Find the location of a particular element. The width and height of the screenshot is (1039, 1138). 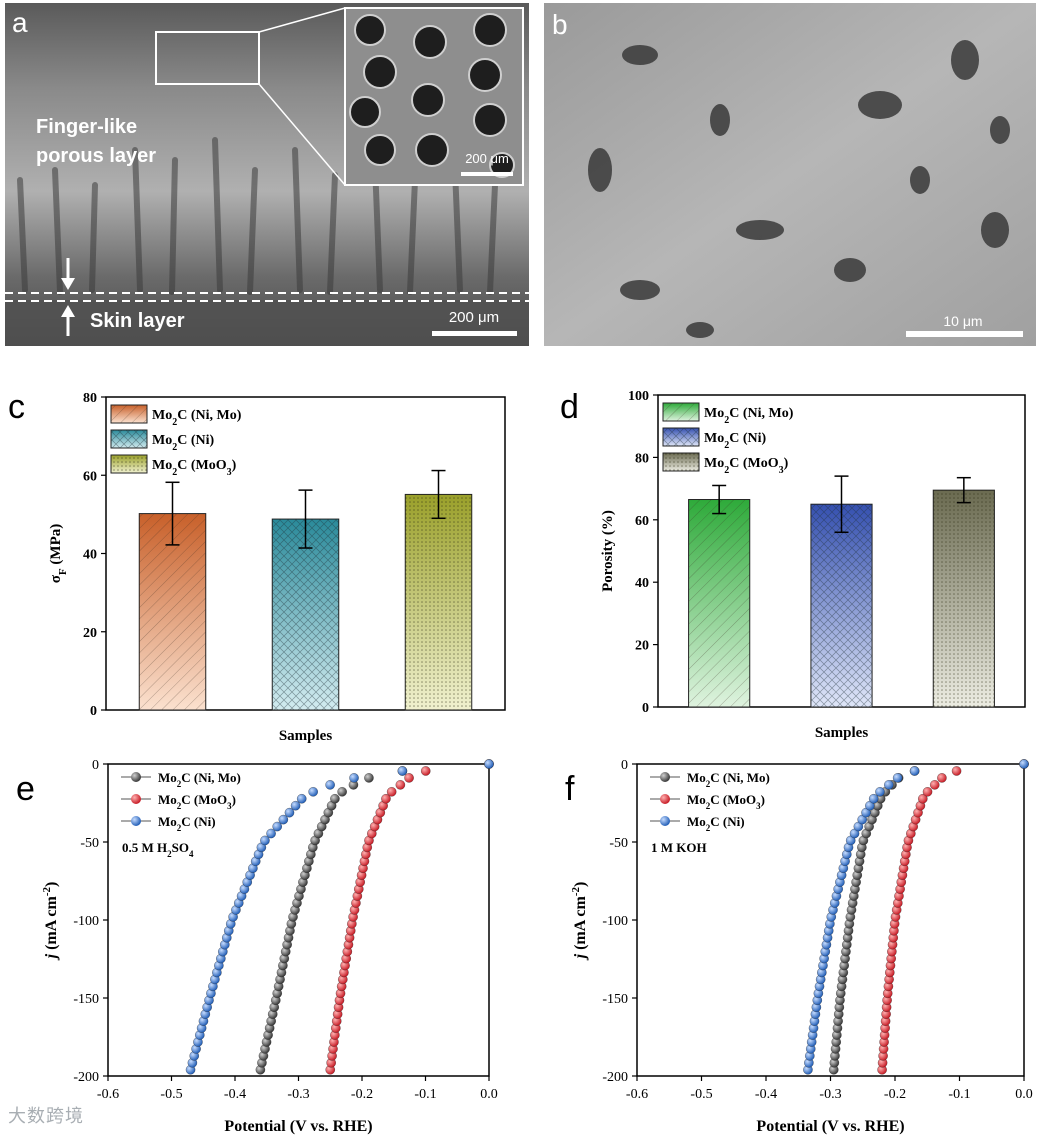

skin-layer-label: Skin layer is located at coordinates (137, 321).